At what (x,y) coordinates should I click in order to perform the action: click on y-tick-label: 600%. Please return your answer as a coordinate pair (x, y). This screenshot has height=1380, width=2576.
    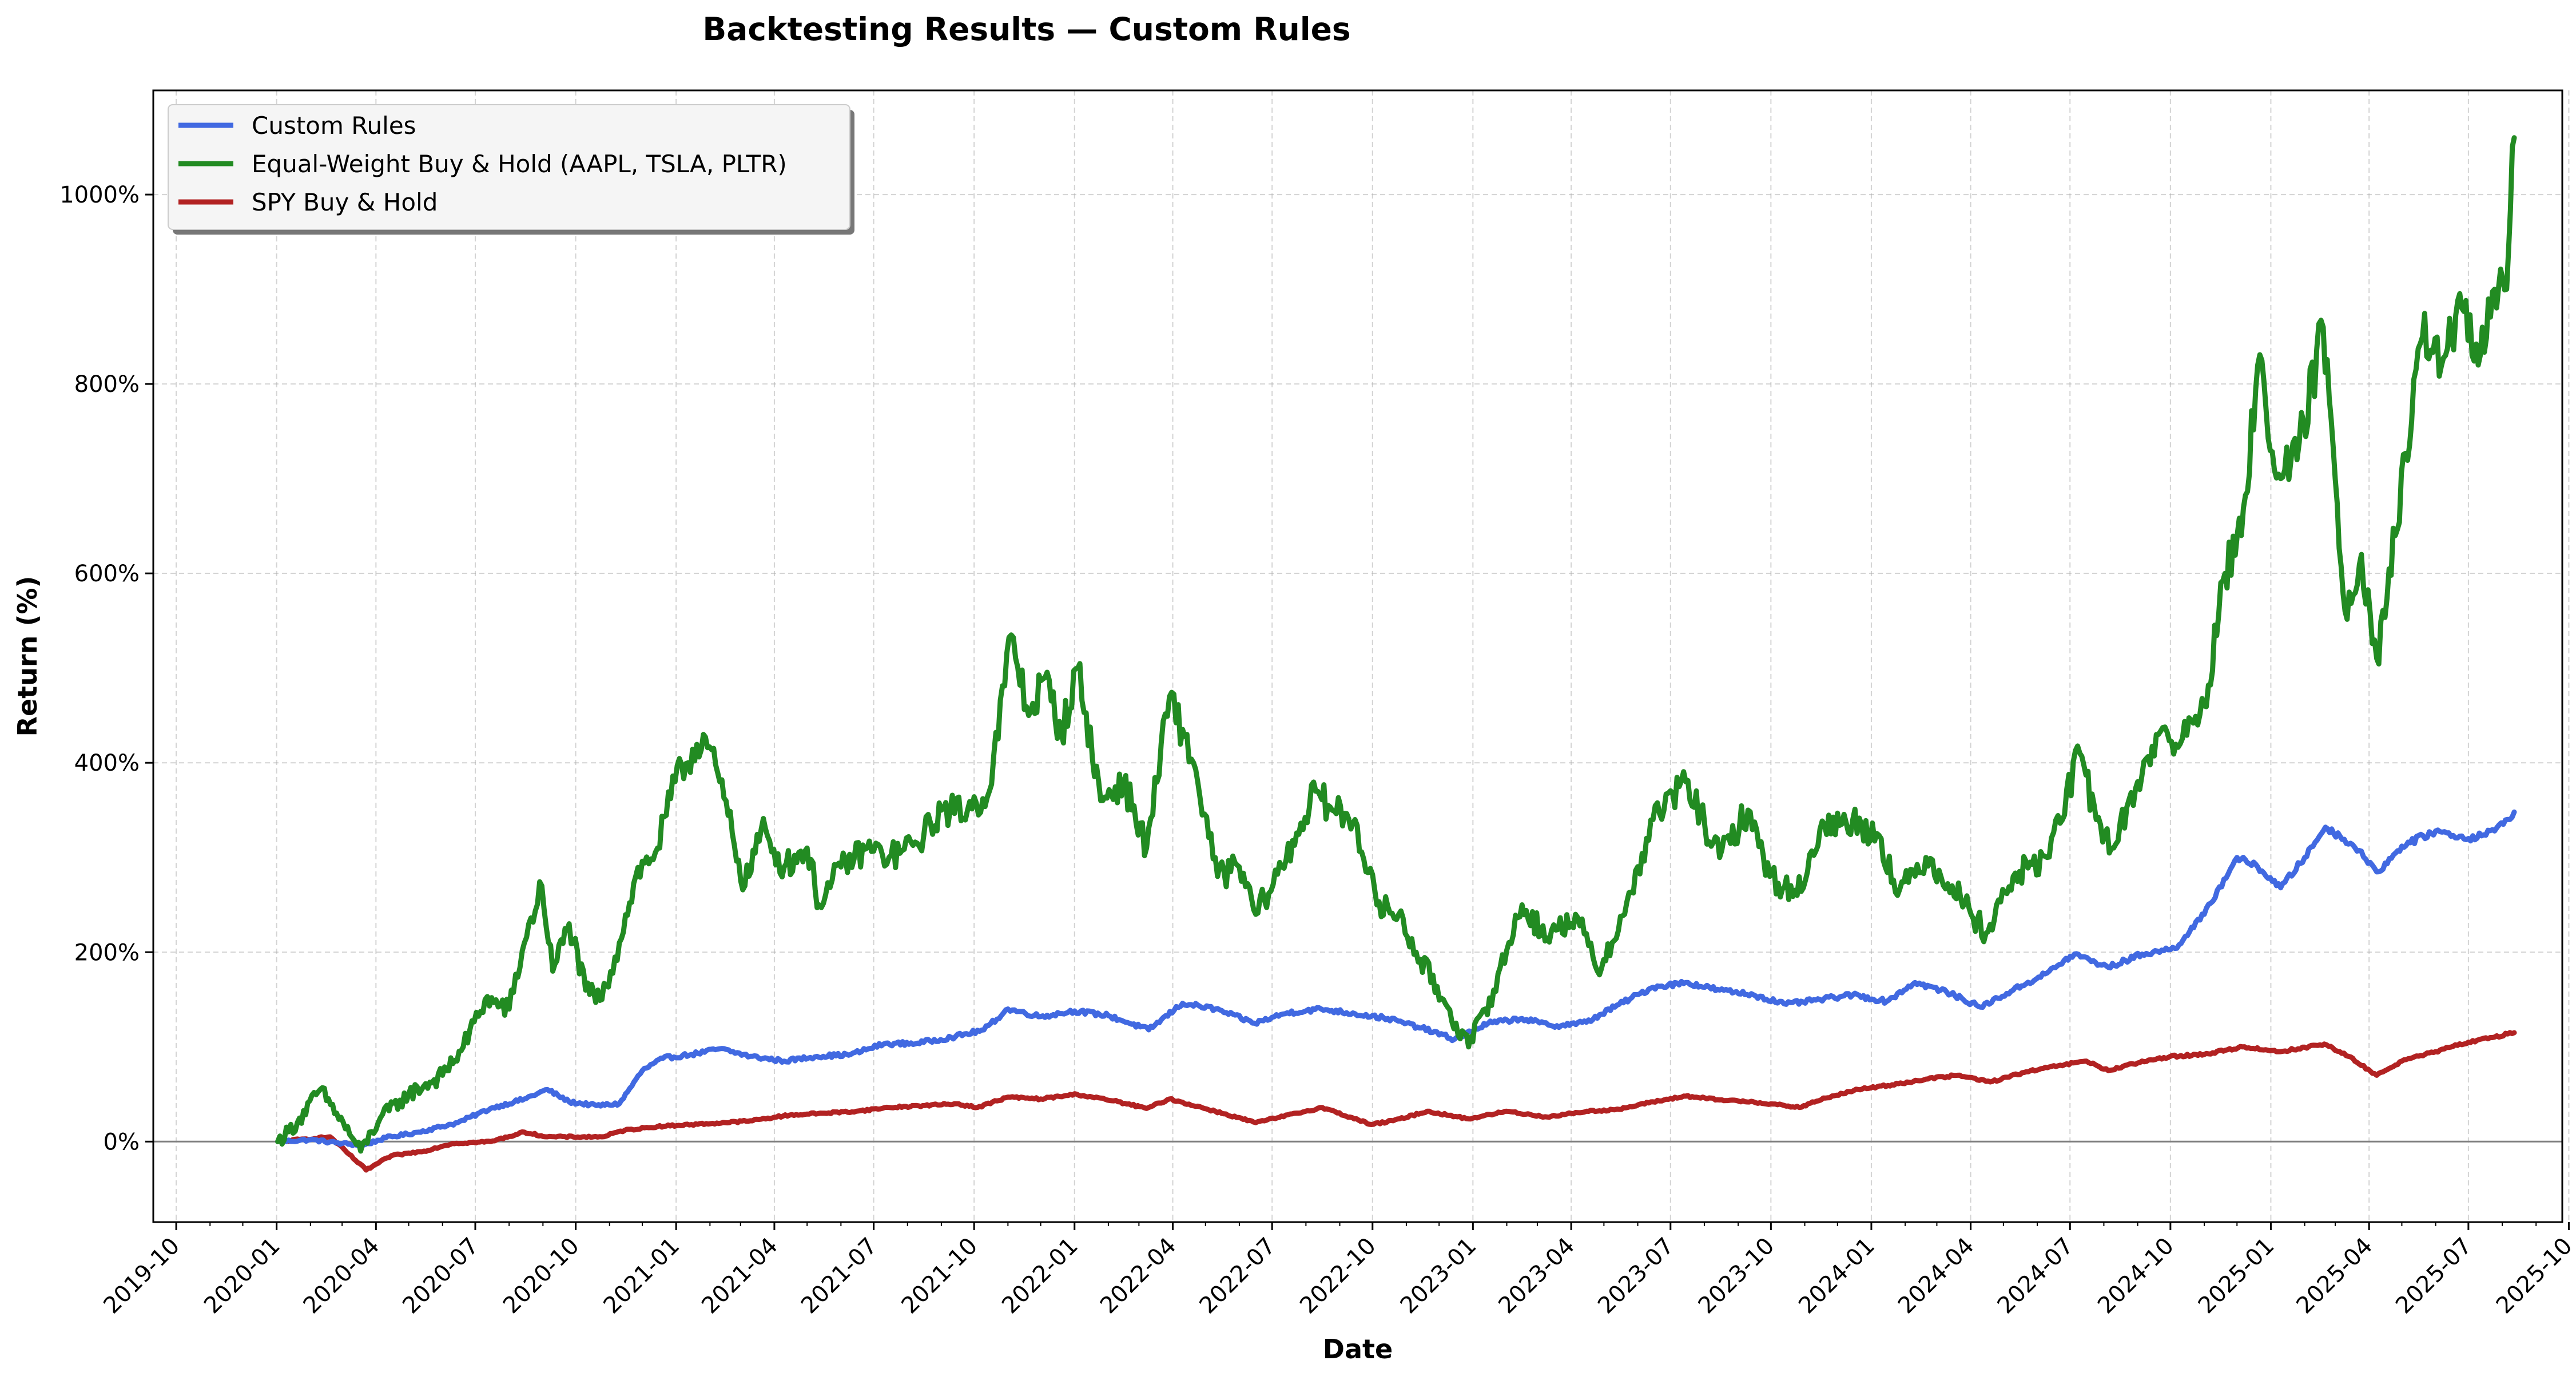
    Looking at the image, I should click on (107, 574).